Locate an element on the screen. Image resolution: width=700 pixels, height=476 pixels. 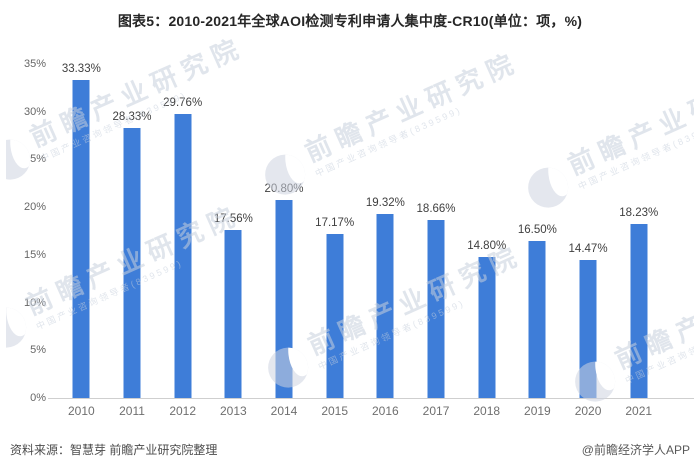
bar-column: 16.50% 2019 is located at coordinates (537, 241).